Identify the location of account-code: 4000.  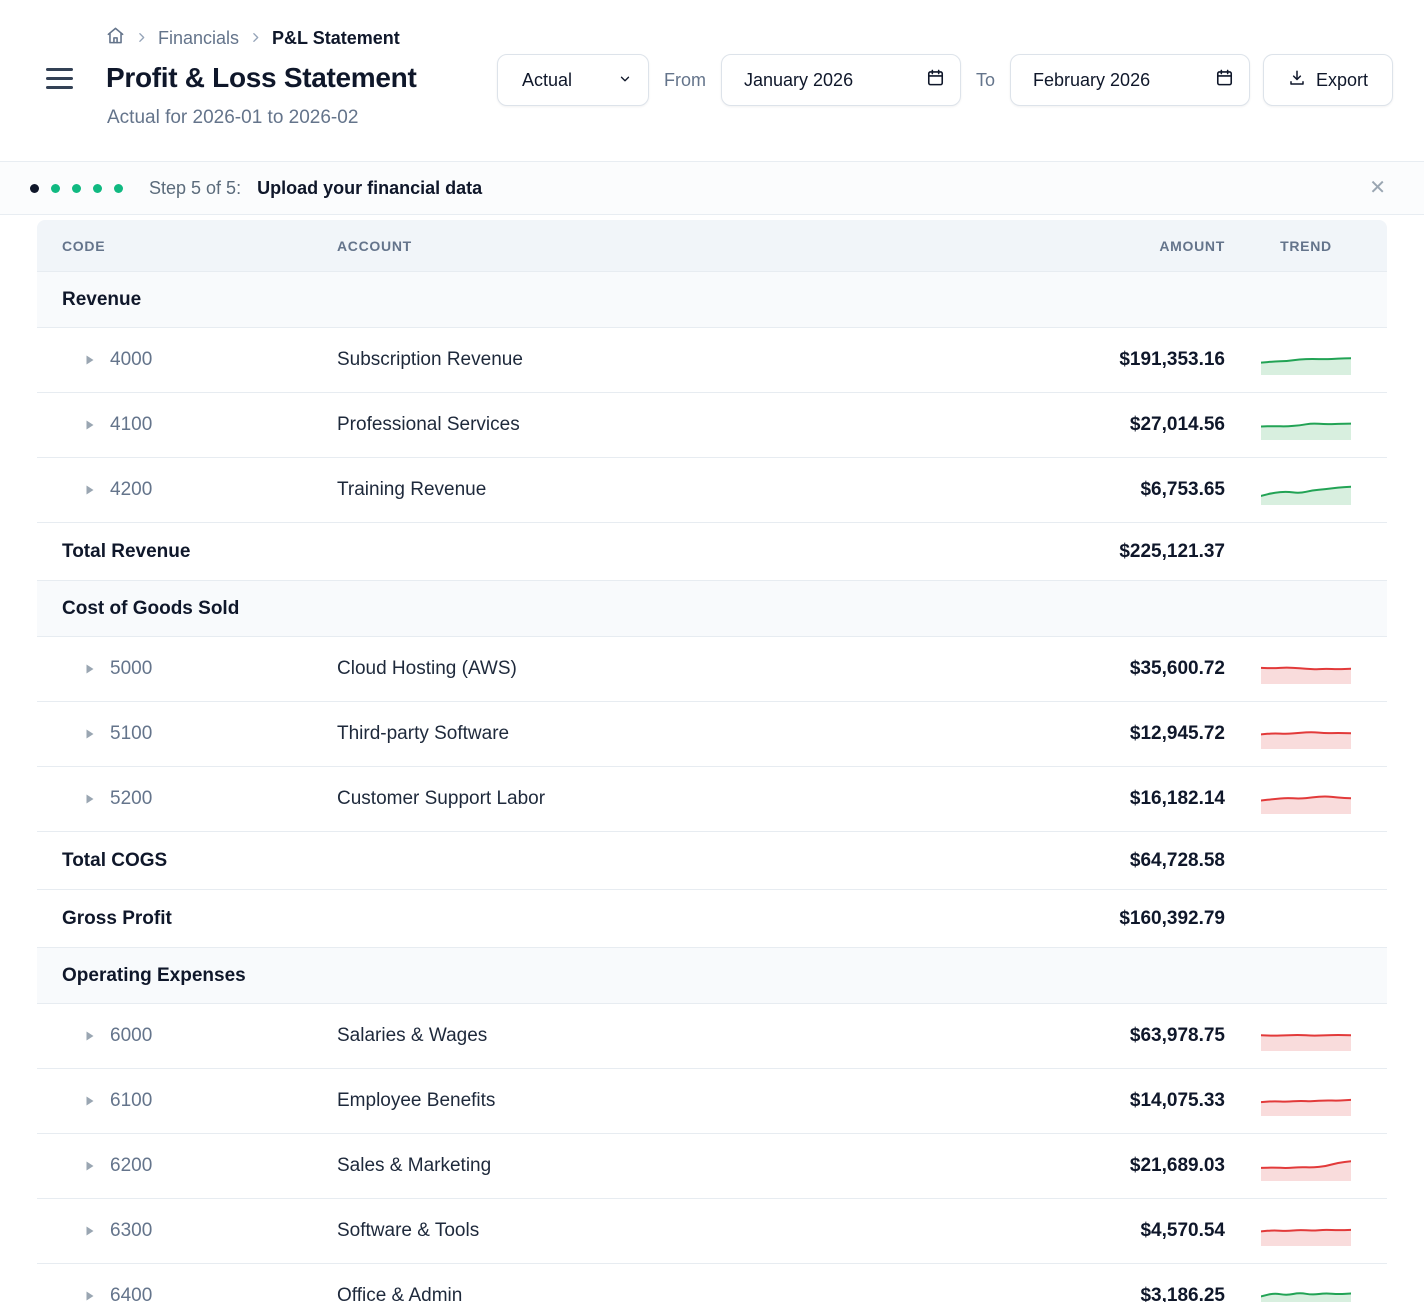
(131, 359).